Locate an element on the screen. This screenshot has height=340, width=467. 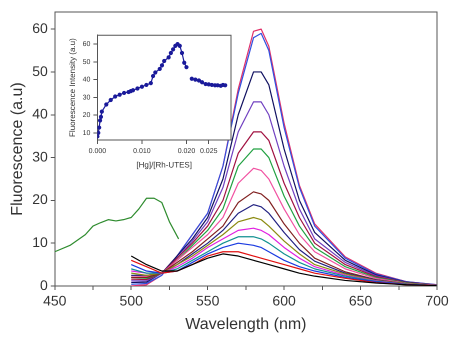
y-axis-title: Fluorescence Intensity (a.u) is located at coordinates (73, 87).